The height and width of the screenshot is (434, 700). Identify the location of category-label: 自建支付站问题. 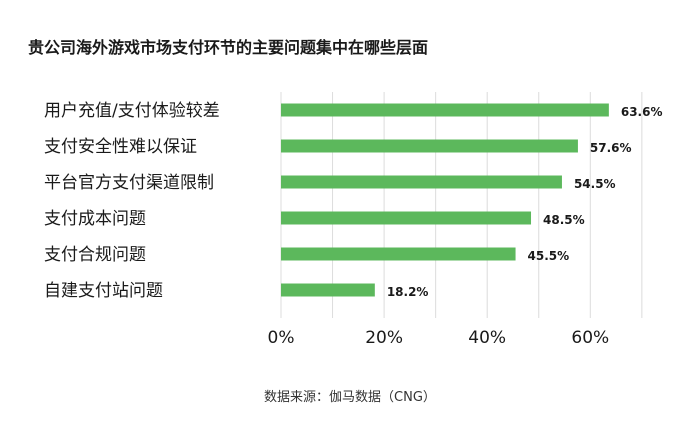
(103, 291).